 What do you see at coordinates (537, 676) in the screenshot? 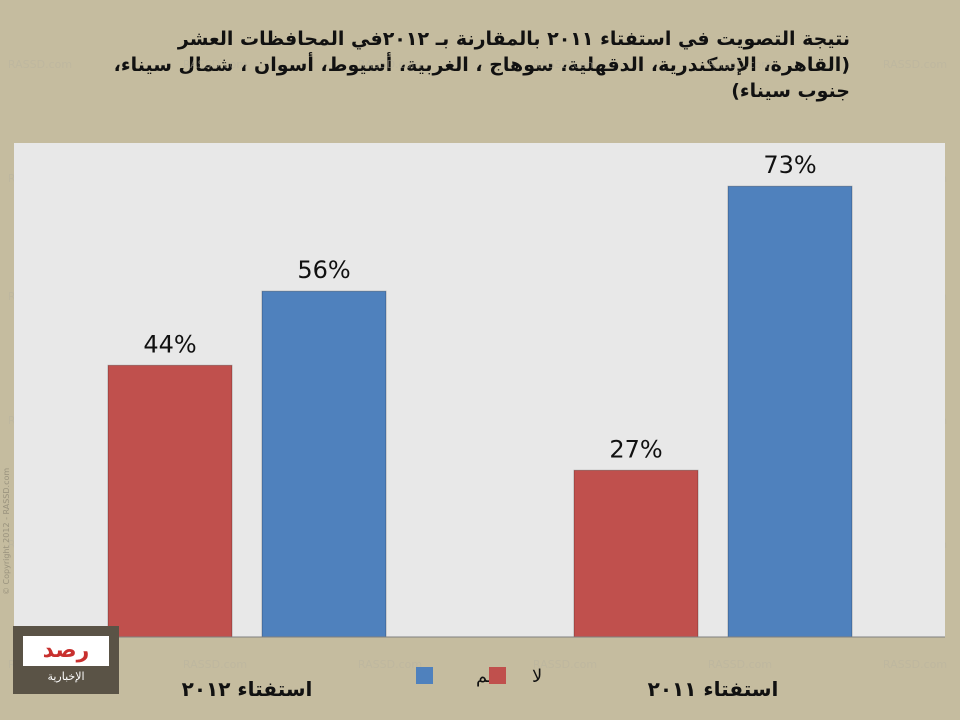
I see `legend-label: لا` at bounding box center [537, 676].